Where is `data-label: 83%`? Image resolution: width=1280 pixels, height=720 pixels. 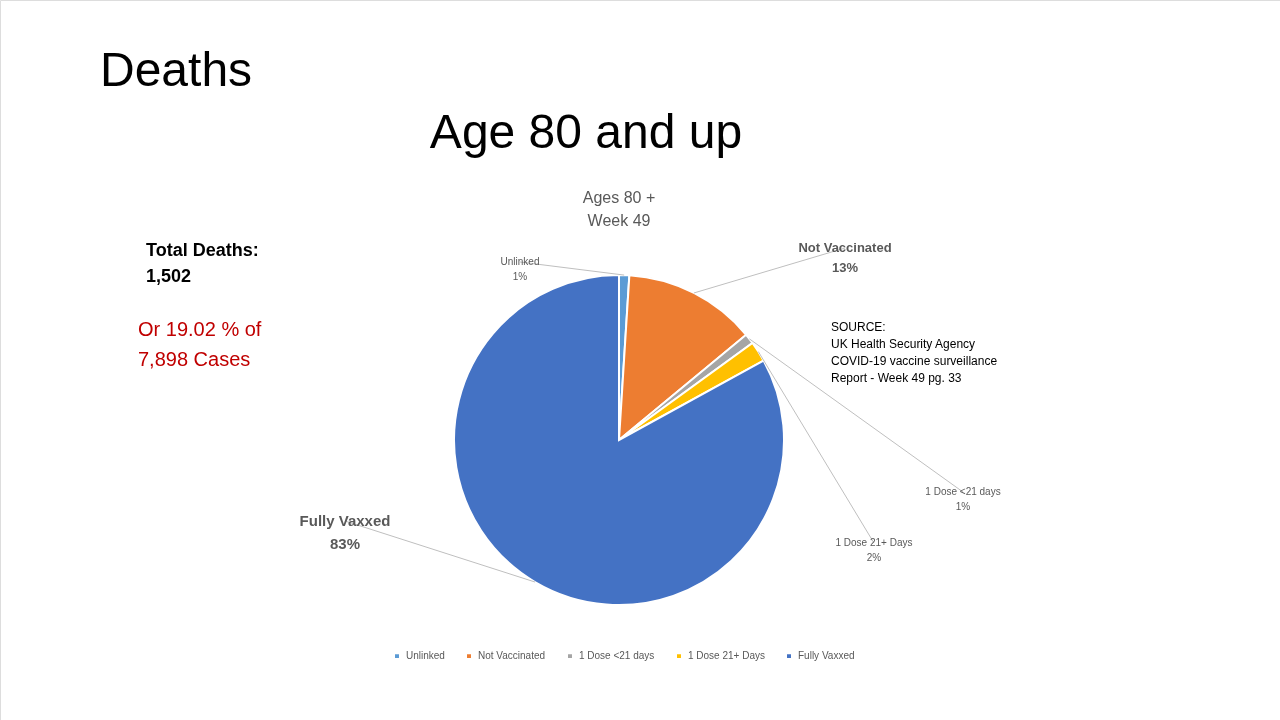 data-label: 83% is located at coordinates (345, 543).